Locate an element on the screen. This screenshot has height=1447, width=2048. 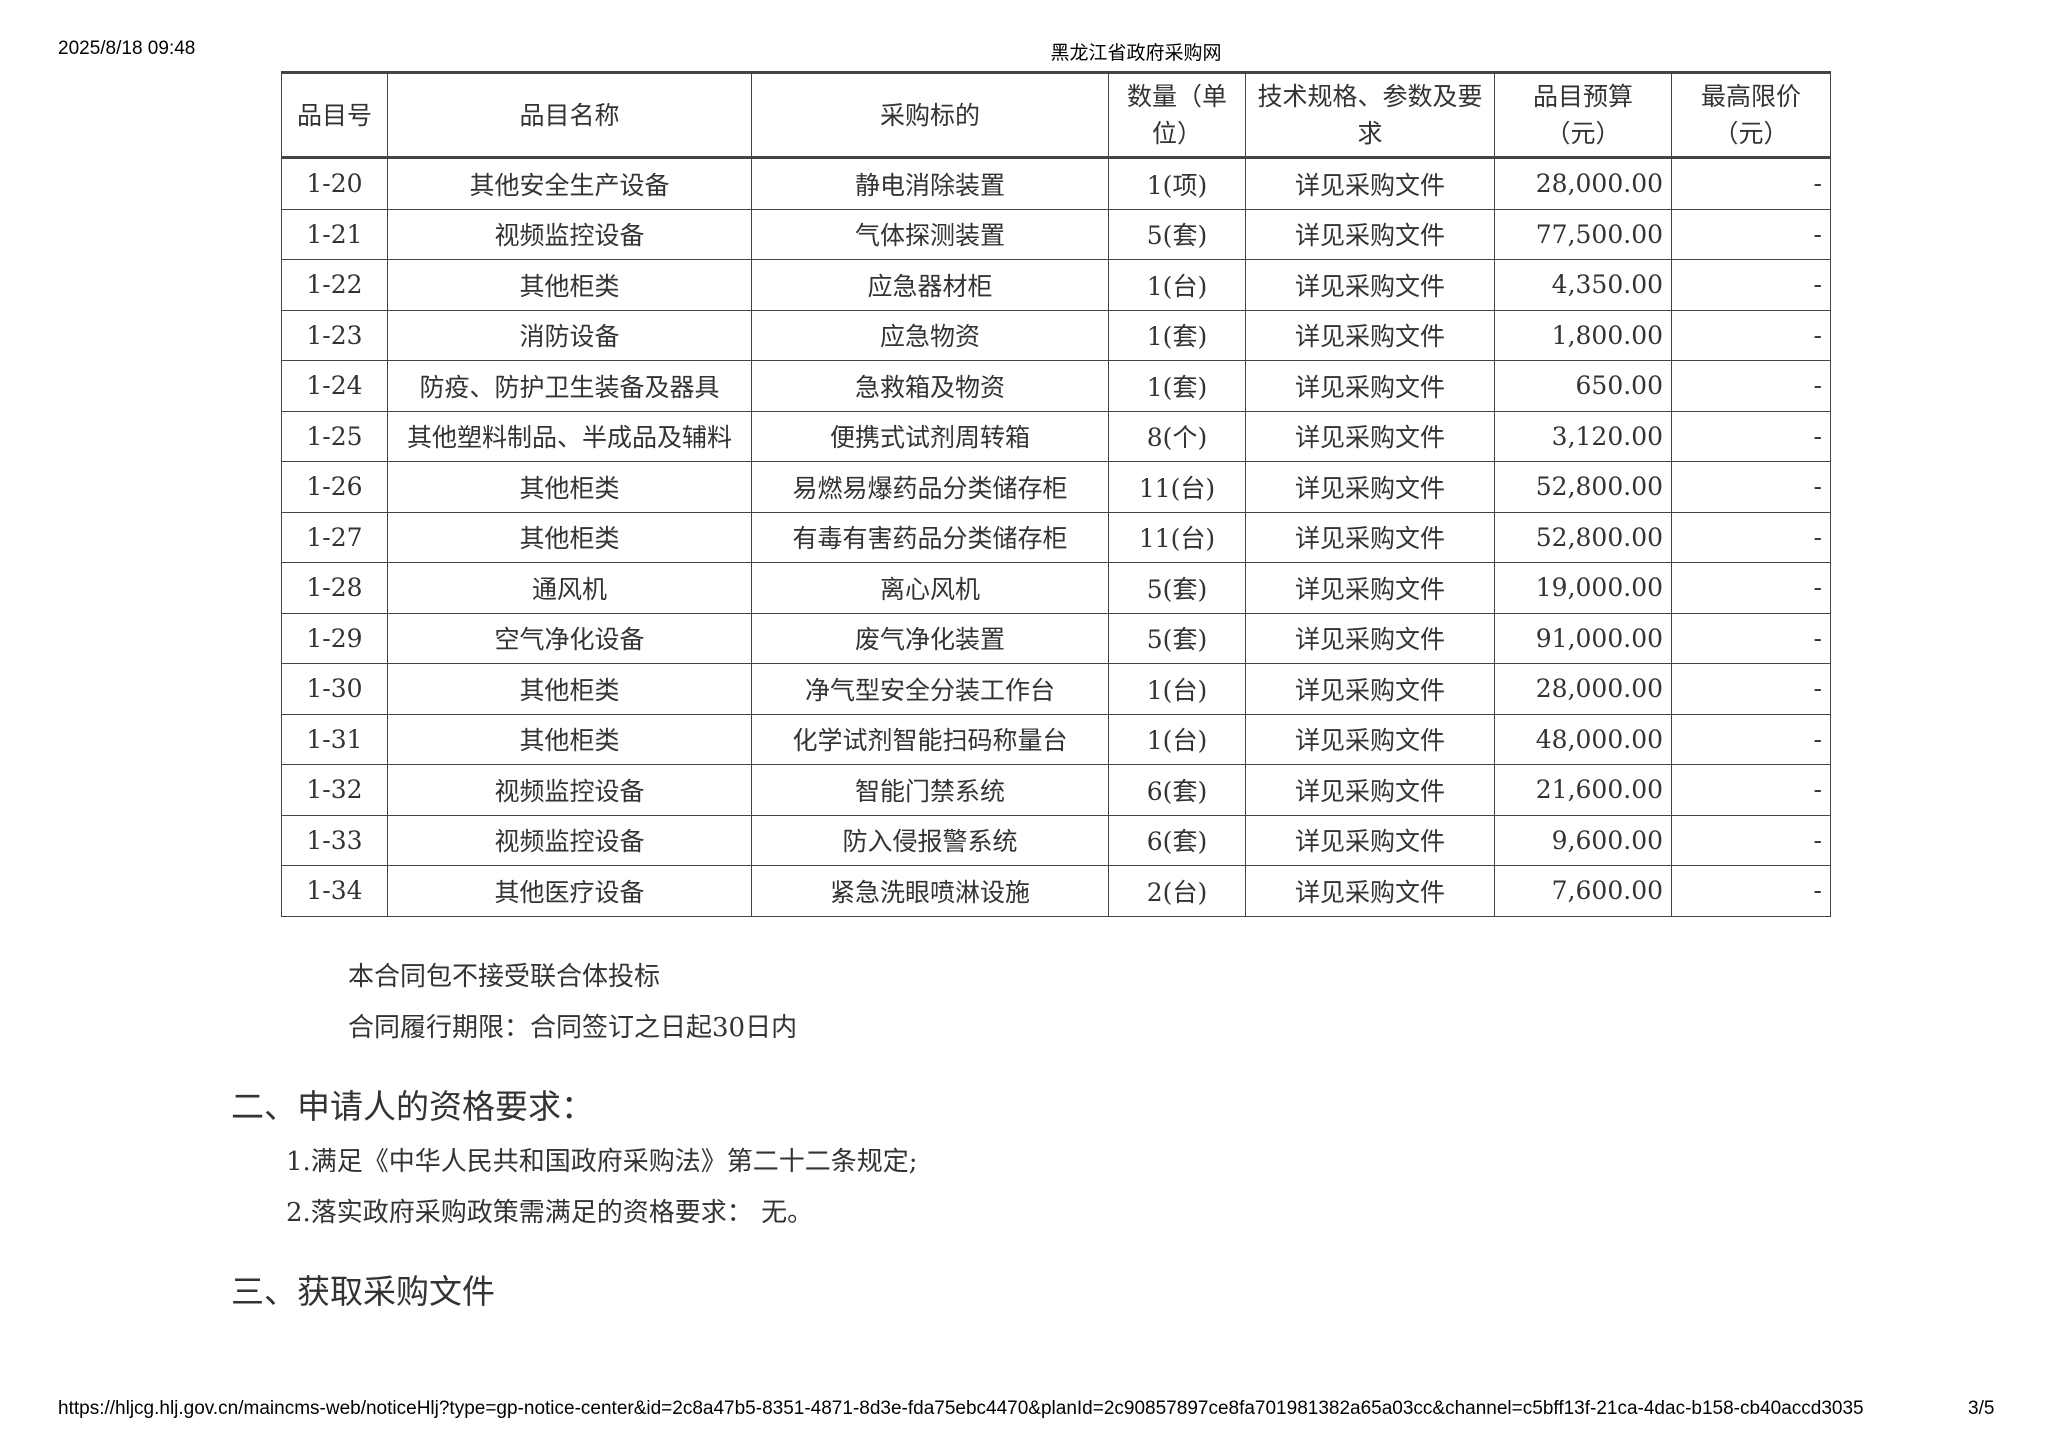
table-cell: 急救箱及物资 is located at coordinates (930, 386).